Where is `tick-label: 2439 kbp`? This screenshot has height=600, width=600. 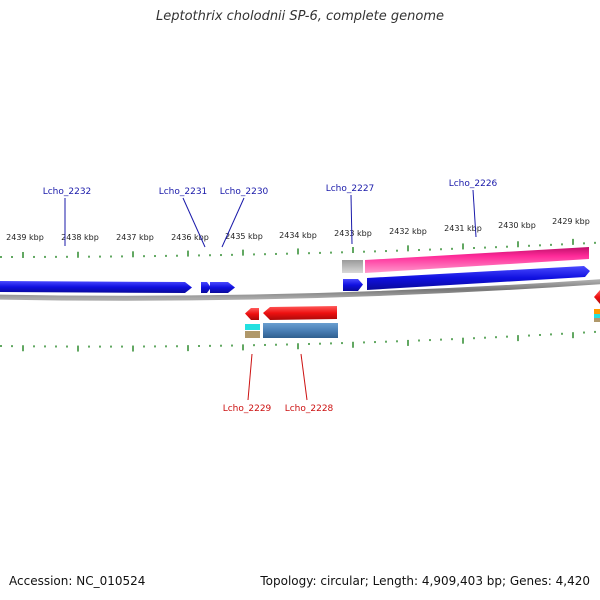
tick-label: 2439 kbp is located at coordinates (25, 237).